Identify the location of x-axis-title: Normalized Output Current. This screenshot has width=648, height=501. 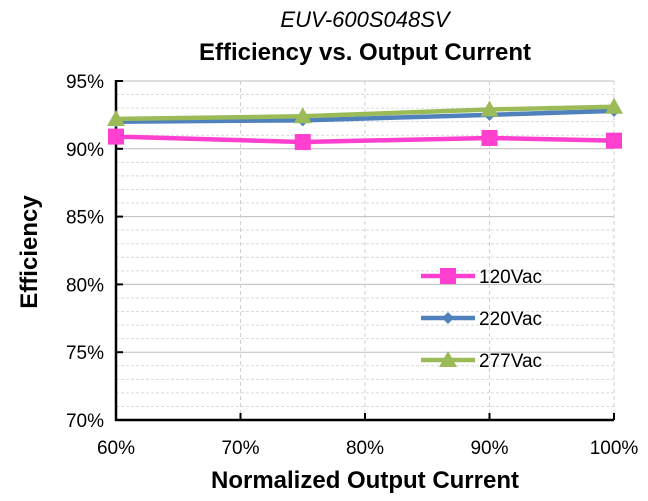
(365, 480).